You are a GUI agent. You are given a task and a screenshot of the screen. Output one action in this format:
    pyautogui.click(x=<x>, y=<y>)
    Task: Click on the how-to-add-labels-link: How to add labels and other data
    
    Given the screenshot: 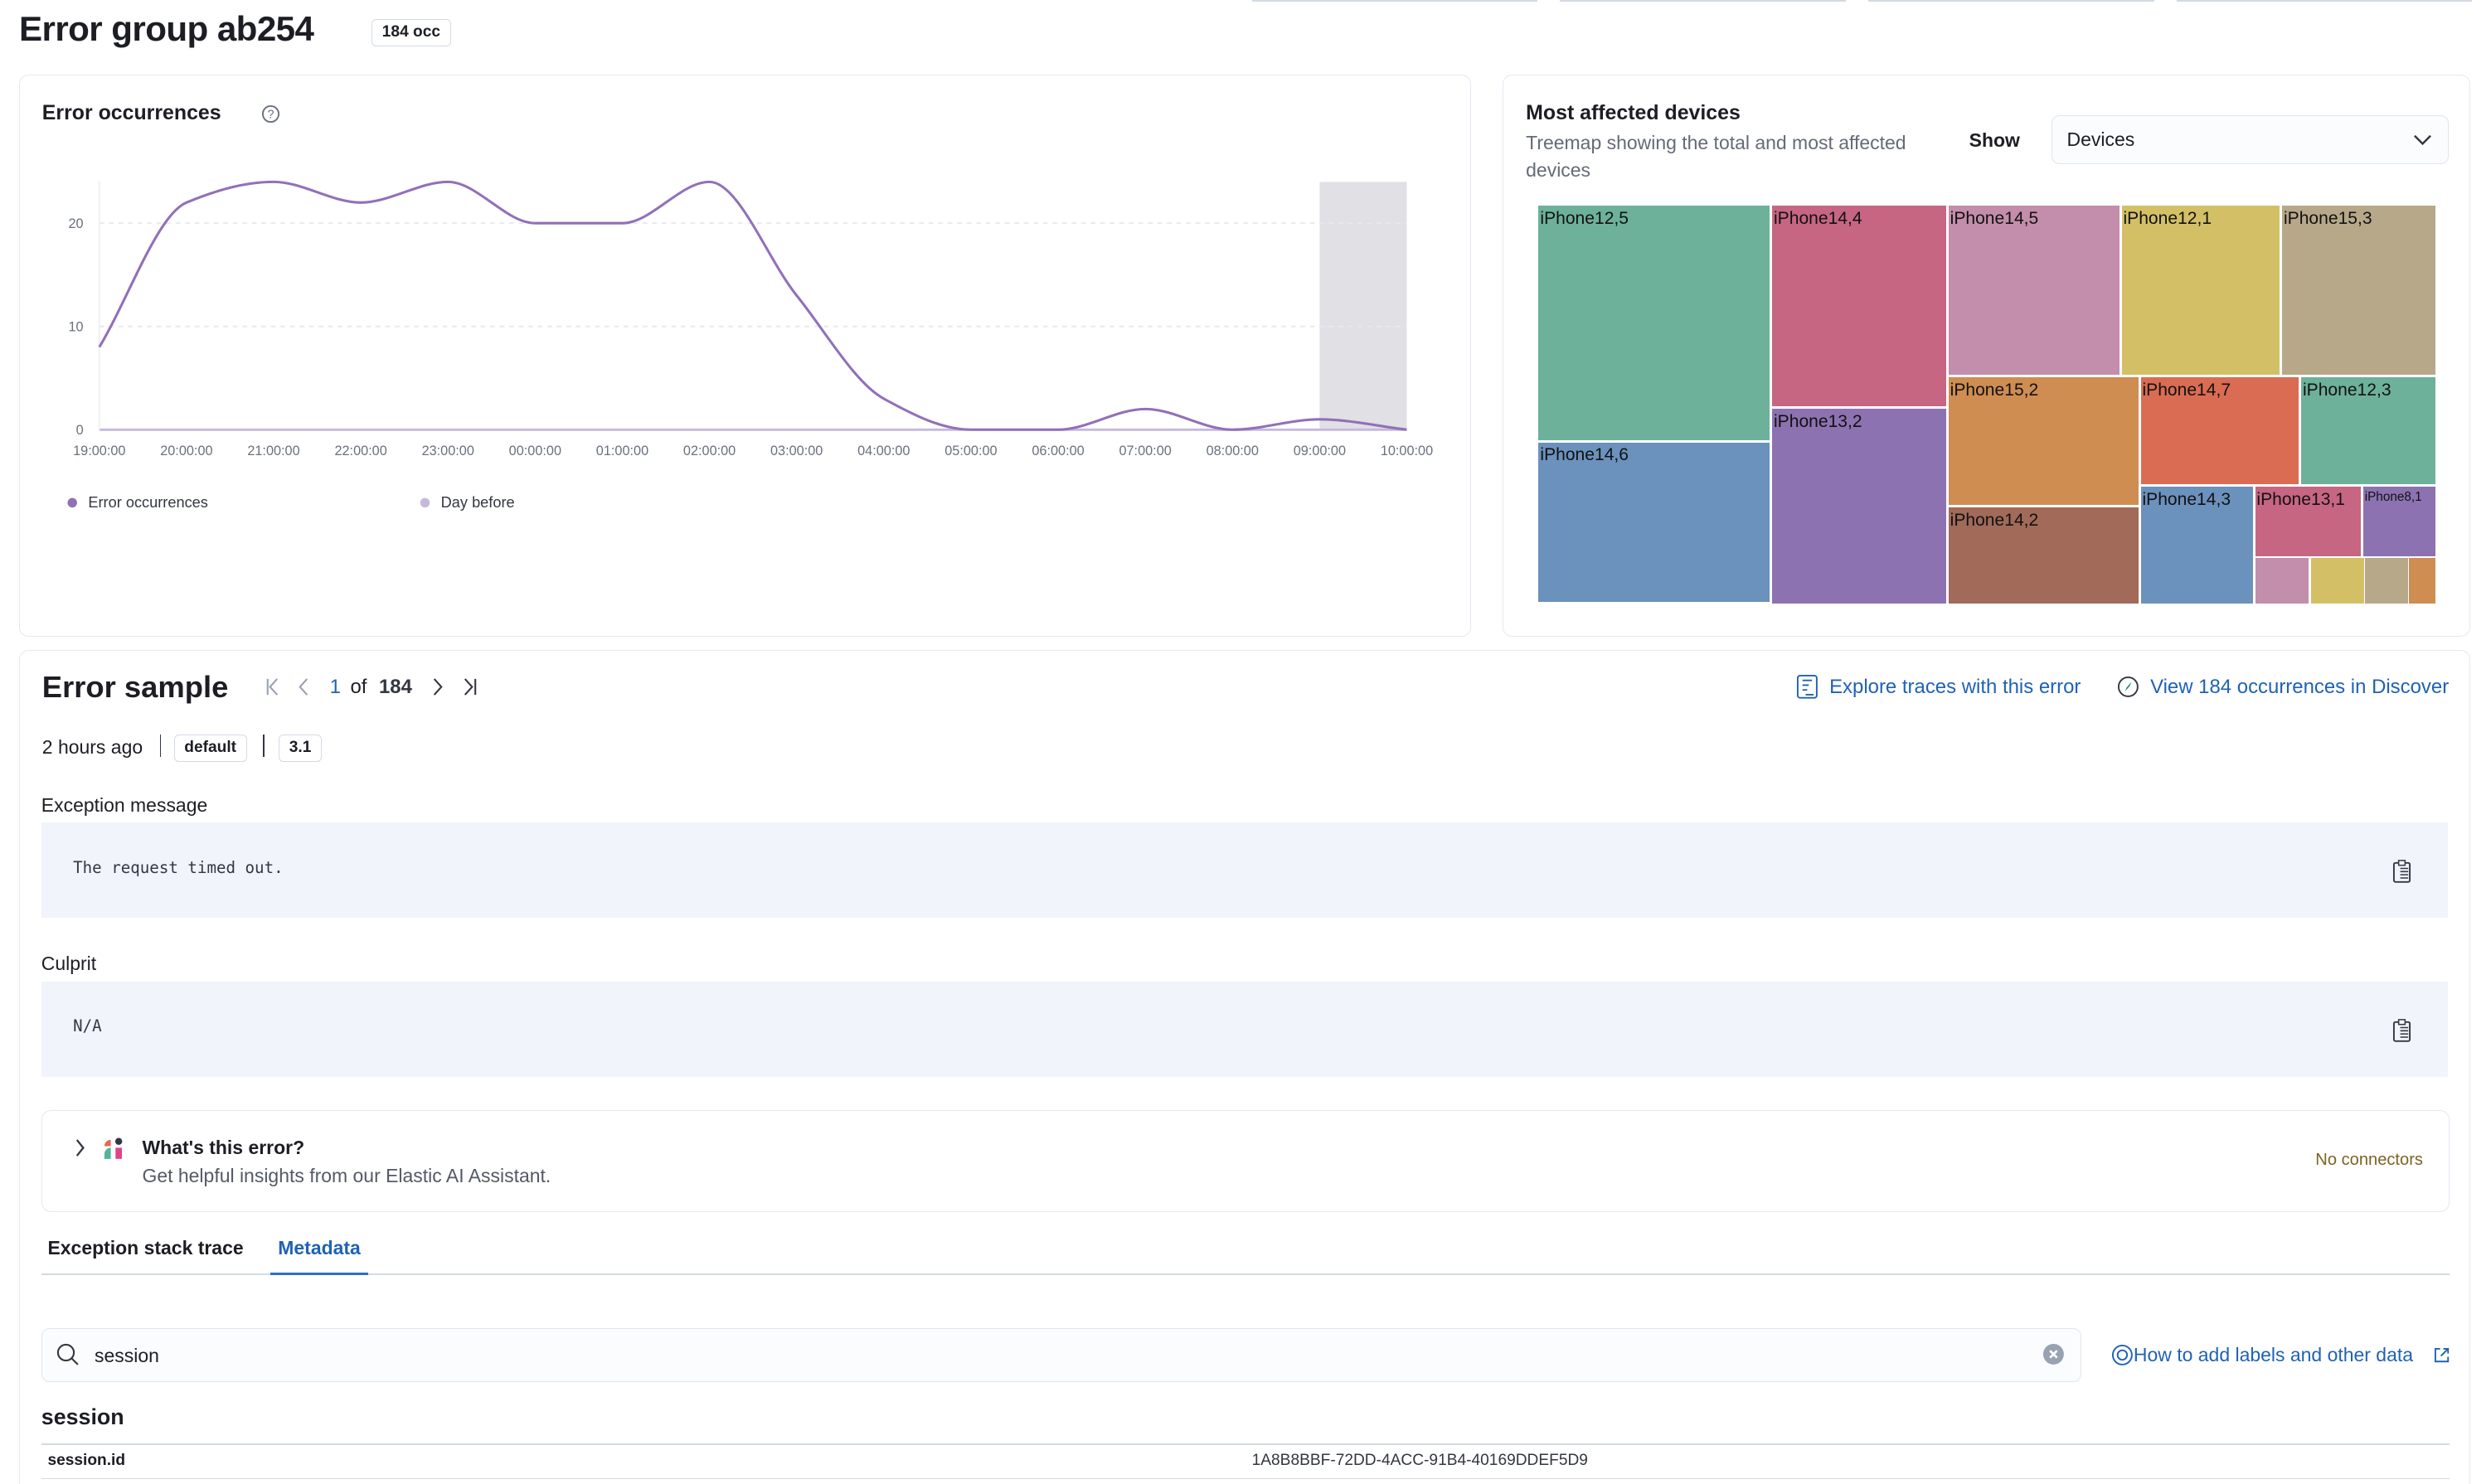 What is the action you would take?
    pyautogui.click(x=2273, y=1354)
    